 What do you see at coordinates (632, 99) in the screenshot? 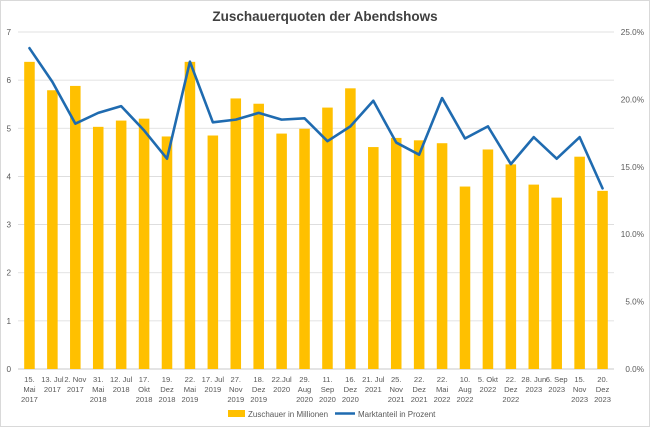
I see `y2-tick-label: 20.0%` at bounding box center [632, 99].